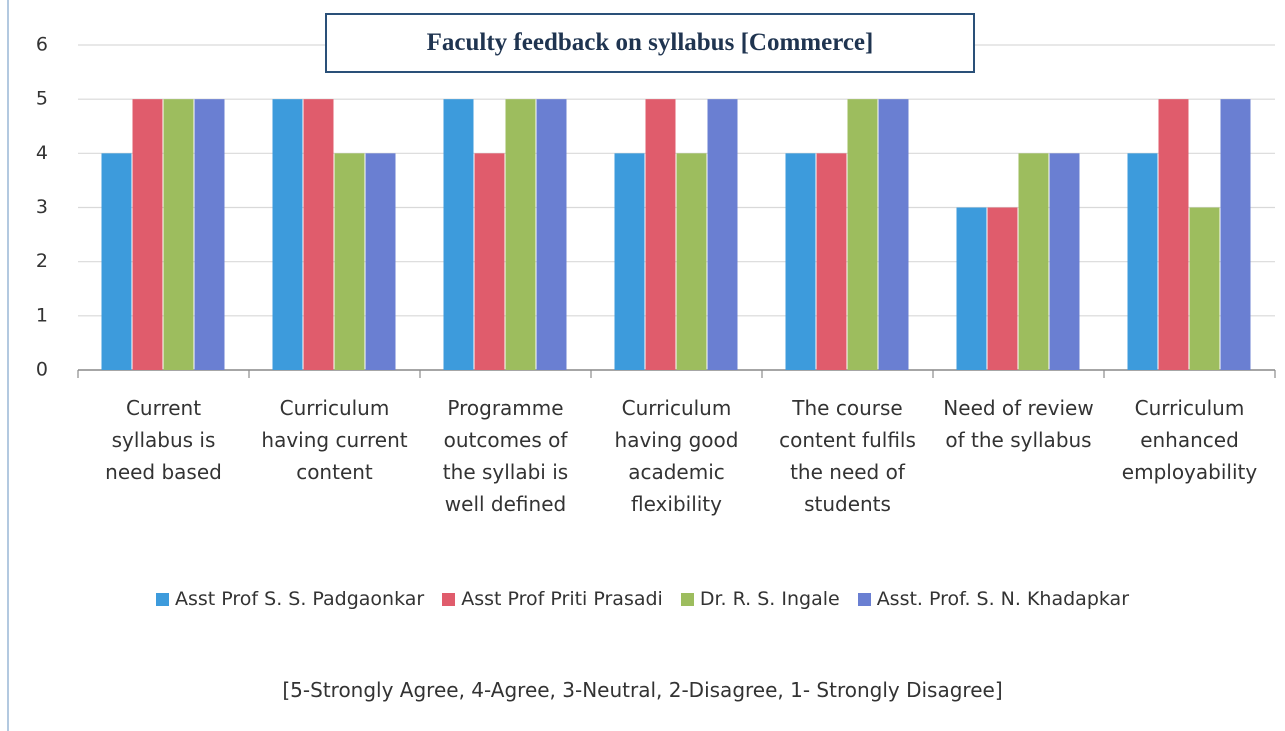  I want to click on legend-label: Dr. R. S. Ingale, so click(769, 599).